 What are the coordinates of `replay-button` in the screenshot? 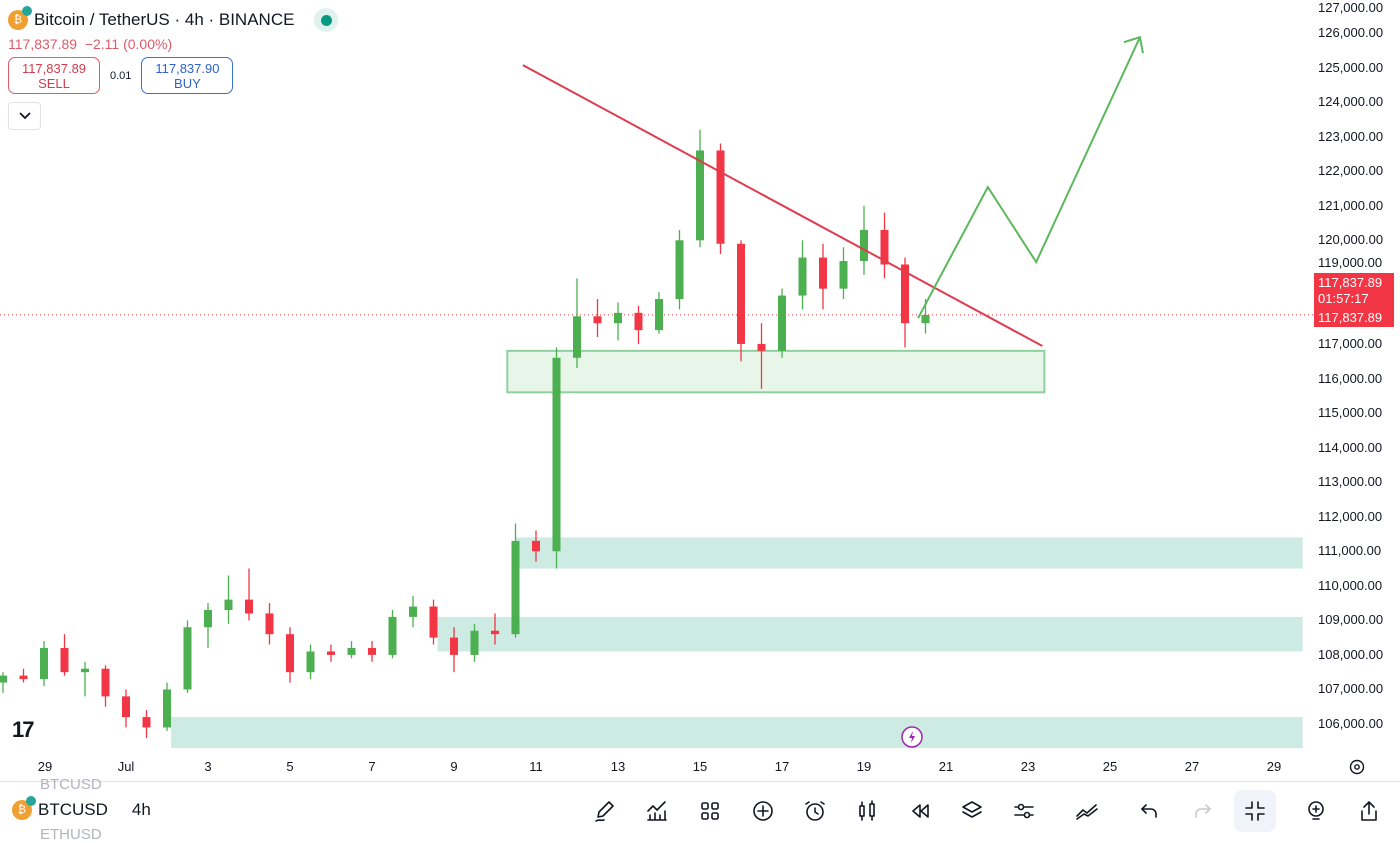 It's located at (920, 811).